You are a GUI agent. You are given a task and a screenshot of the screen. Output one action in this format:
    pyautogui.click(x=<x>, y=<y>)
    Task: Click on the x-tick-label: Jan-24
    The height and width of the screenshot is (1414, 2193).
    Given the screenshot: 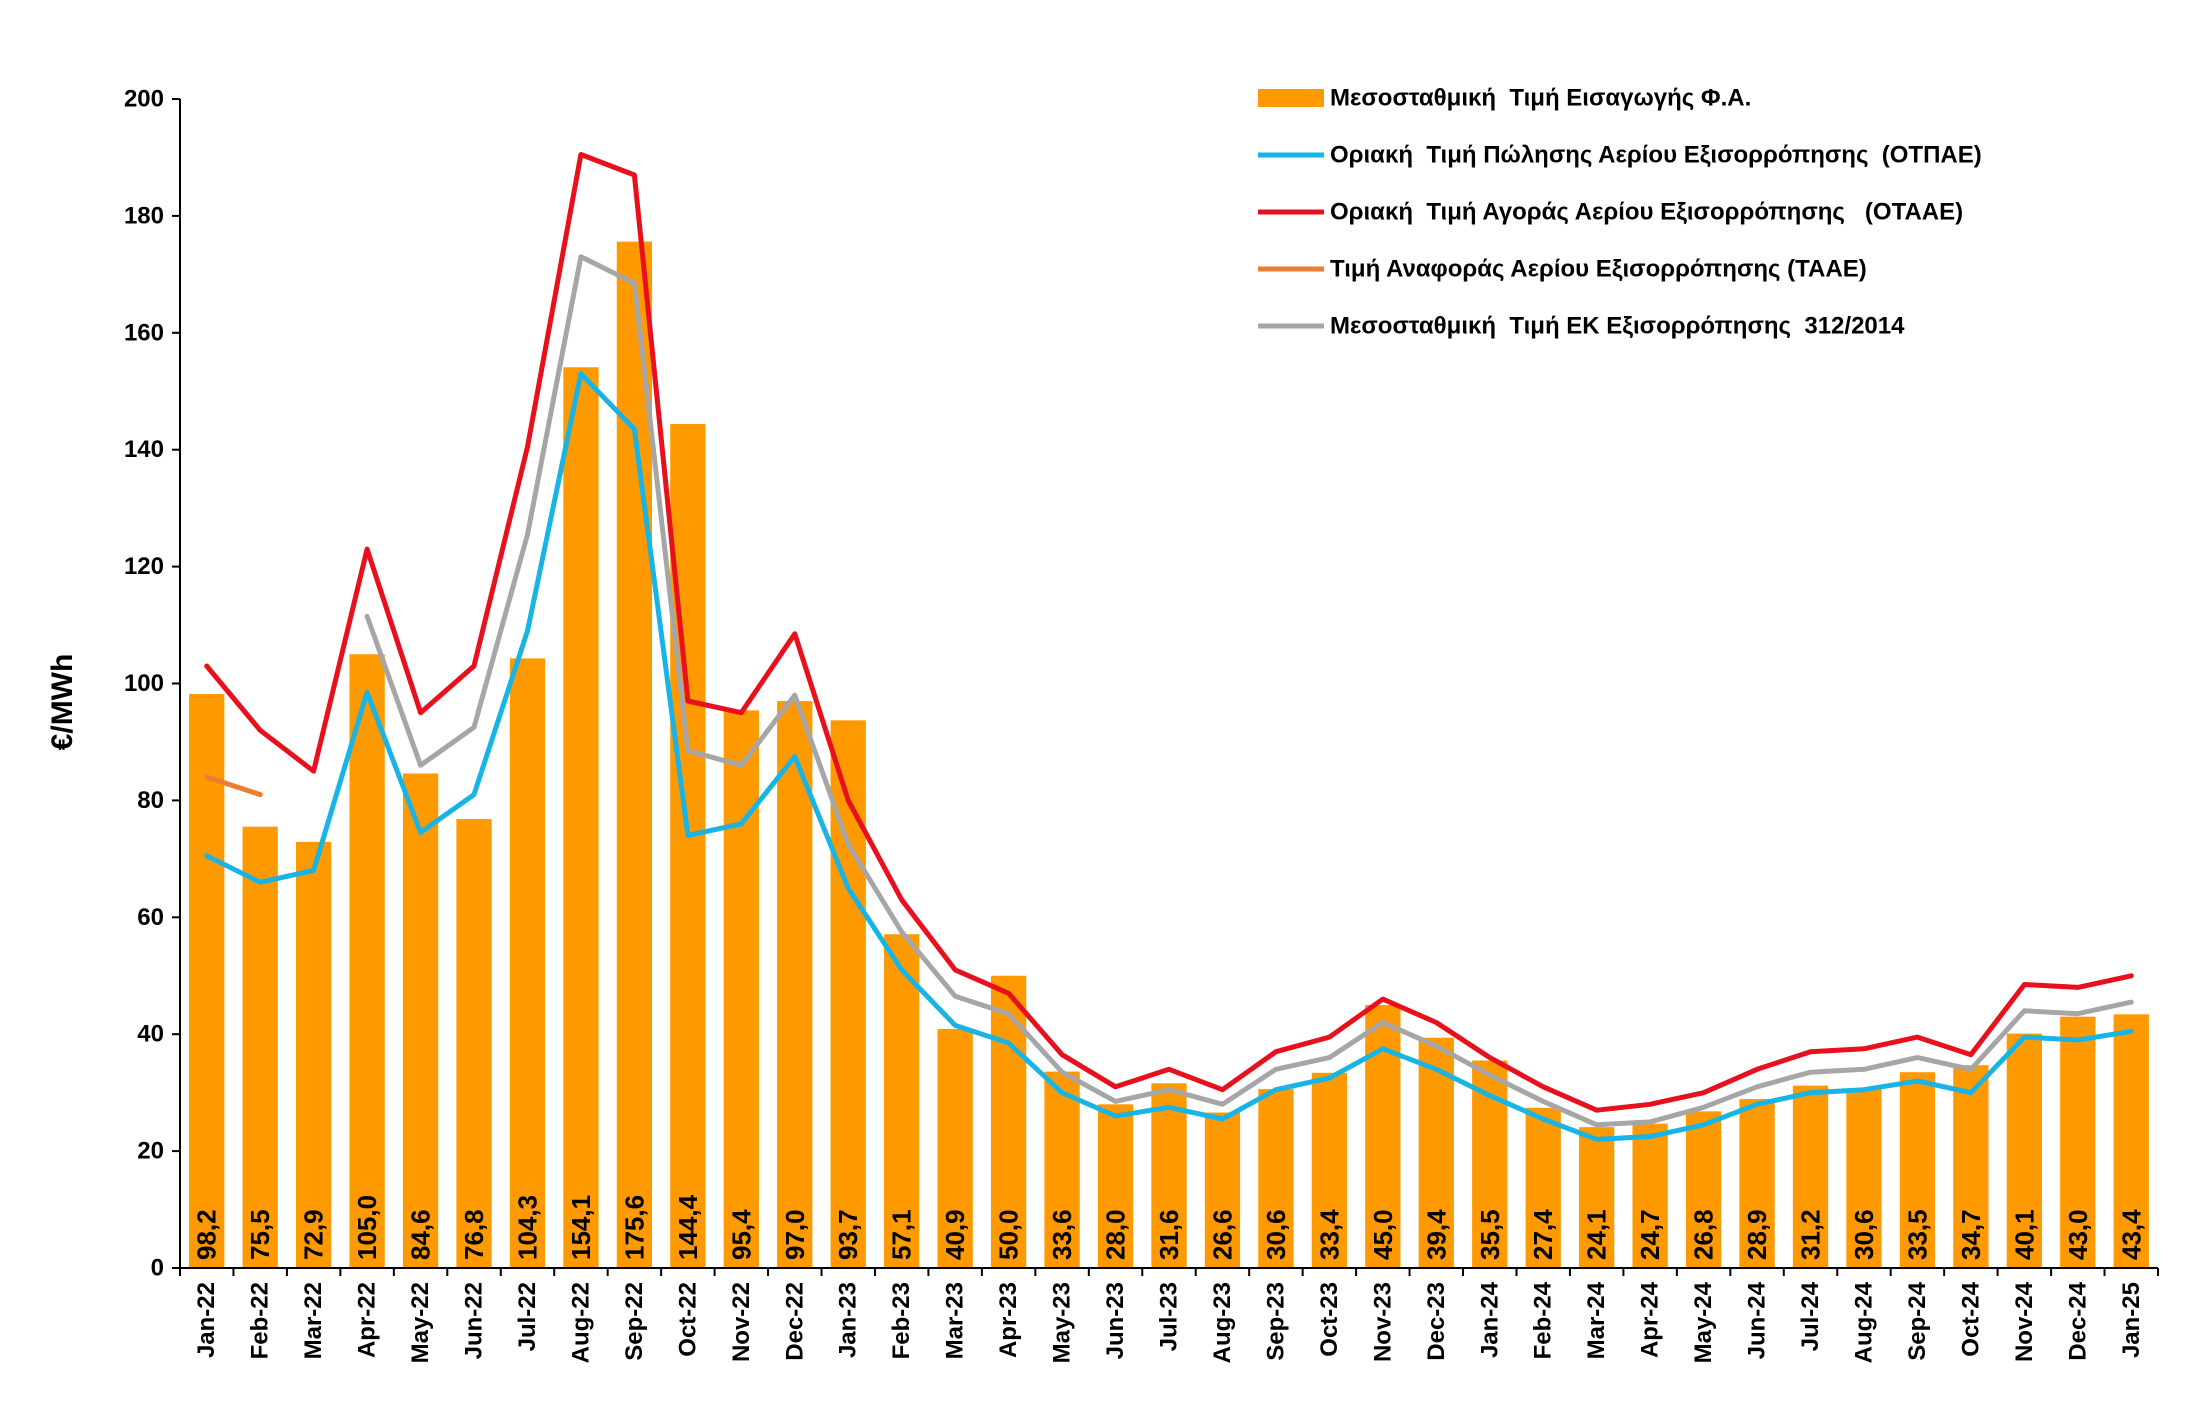 What is the action you would take?
    pyautogui.click(x=1489, y=1319)
    